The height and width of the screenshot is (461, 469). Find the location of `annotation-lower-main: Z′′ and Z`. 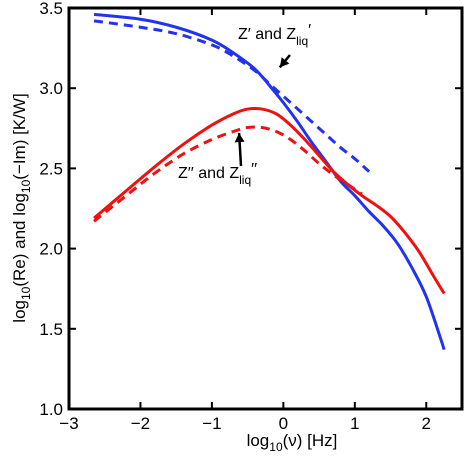

annotation-lower-main: Z′′ and Z is located at coordinates (208, 173).